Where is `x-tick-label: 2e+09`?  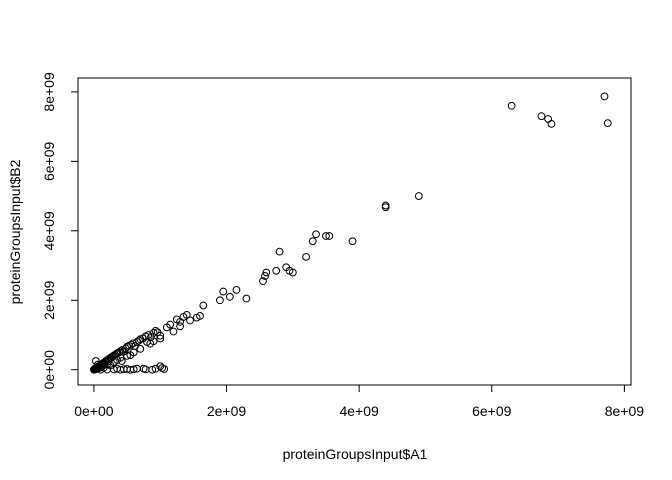 x-tick-label: 2e+09 is located at coordinates (227, 411).